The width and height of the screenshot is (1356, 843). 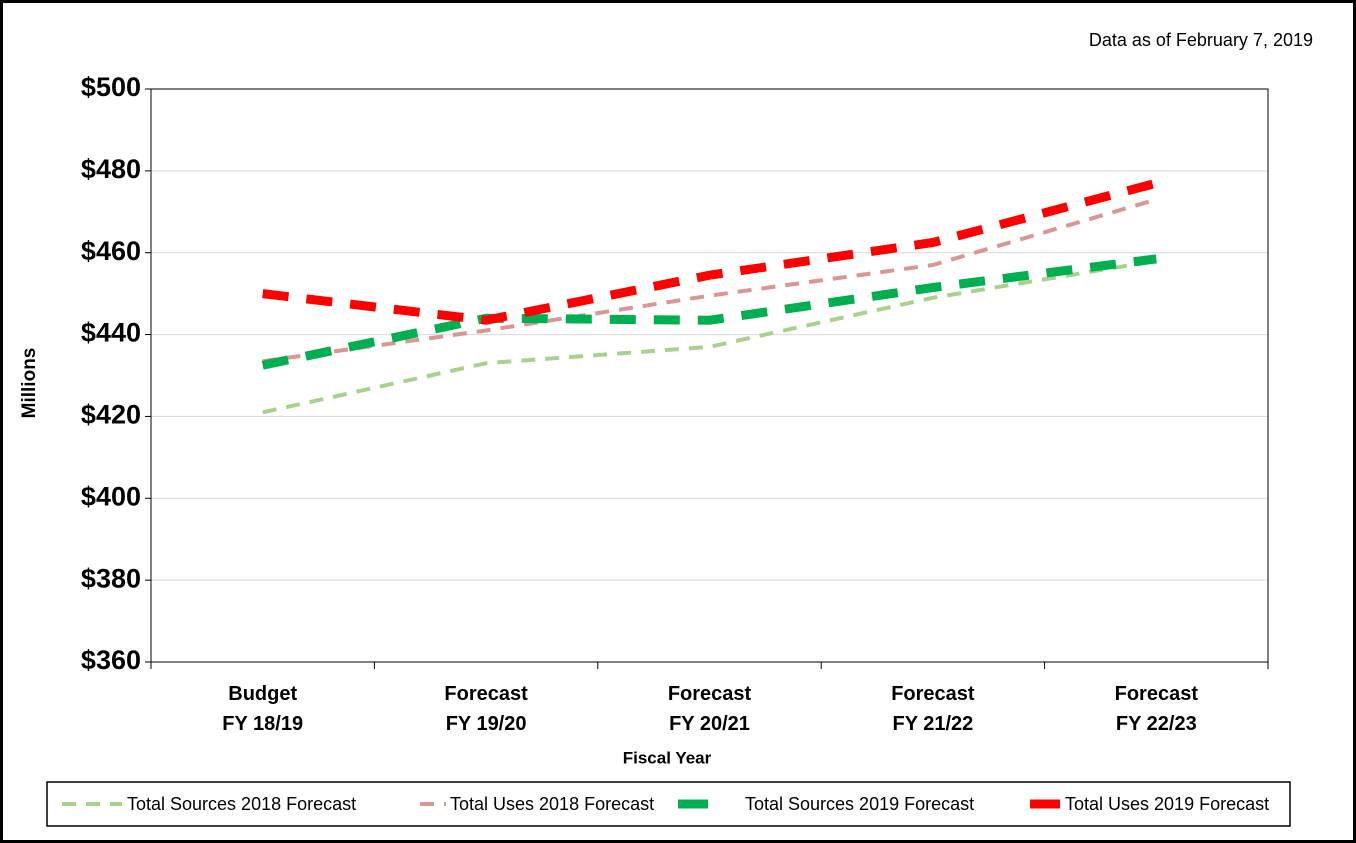 I want to click on x-tick-label-line: FY 18/19, so click(x=262, y=724).